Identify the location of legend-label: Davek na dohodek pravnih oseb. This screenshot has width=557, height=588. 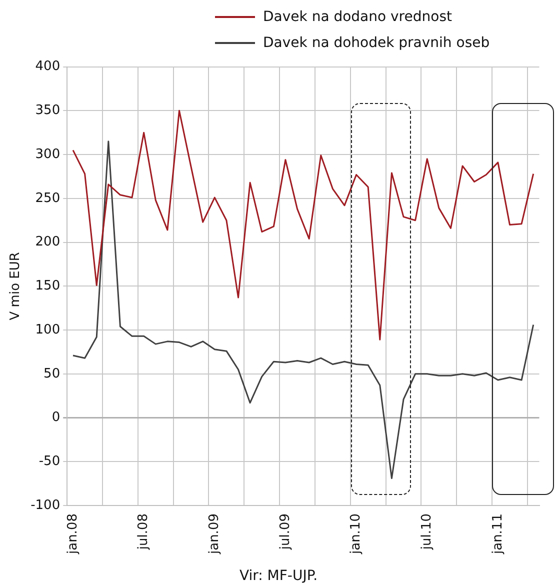
(376, 43).